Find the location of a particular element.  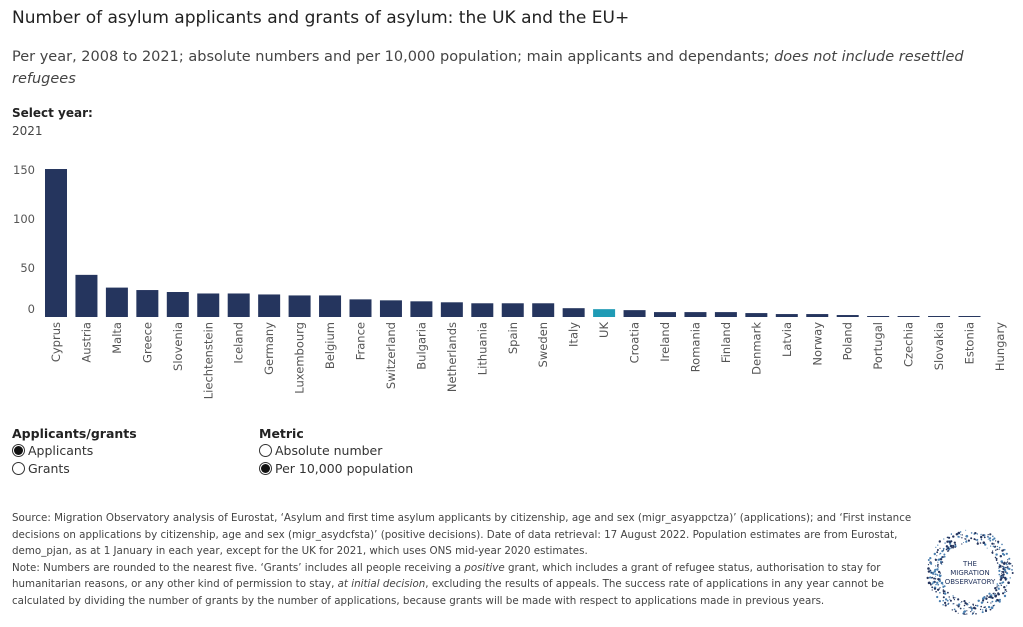

bar-uk is located at coordinates (604, 313).